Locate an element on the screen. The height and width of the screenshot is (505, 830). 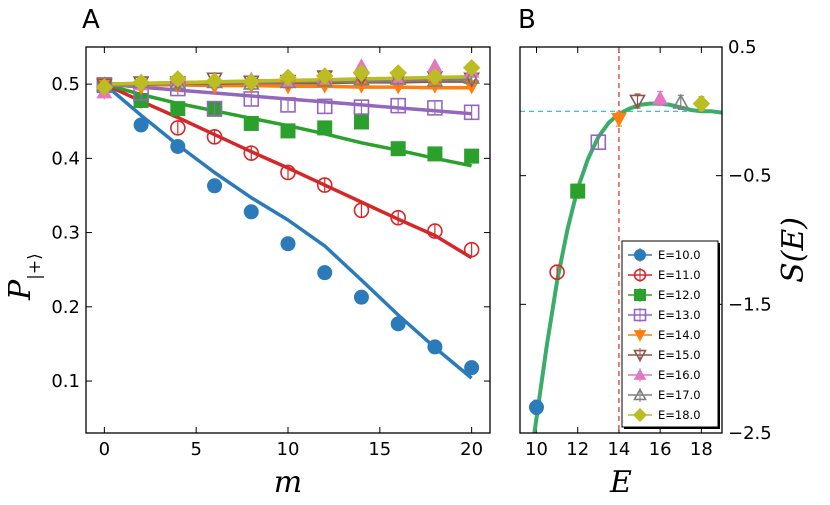
legend-marker-E=11.0 is located at coordinates (640, 275).